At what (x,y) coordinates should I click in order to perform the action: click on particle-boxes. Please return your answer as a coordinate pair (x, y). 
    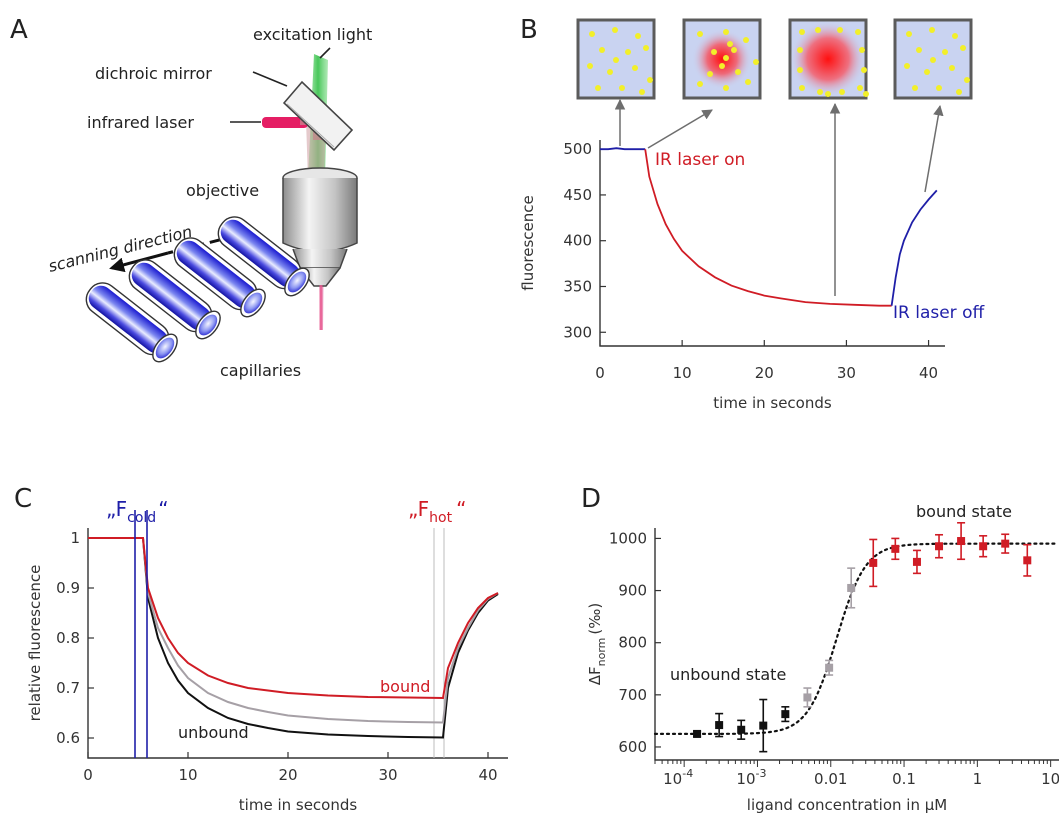
    Looking at the image, I should click on (774, 59).